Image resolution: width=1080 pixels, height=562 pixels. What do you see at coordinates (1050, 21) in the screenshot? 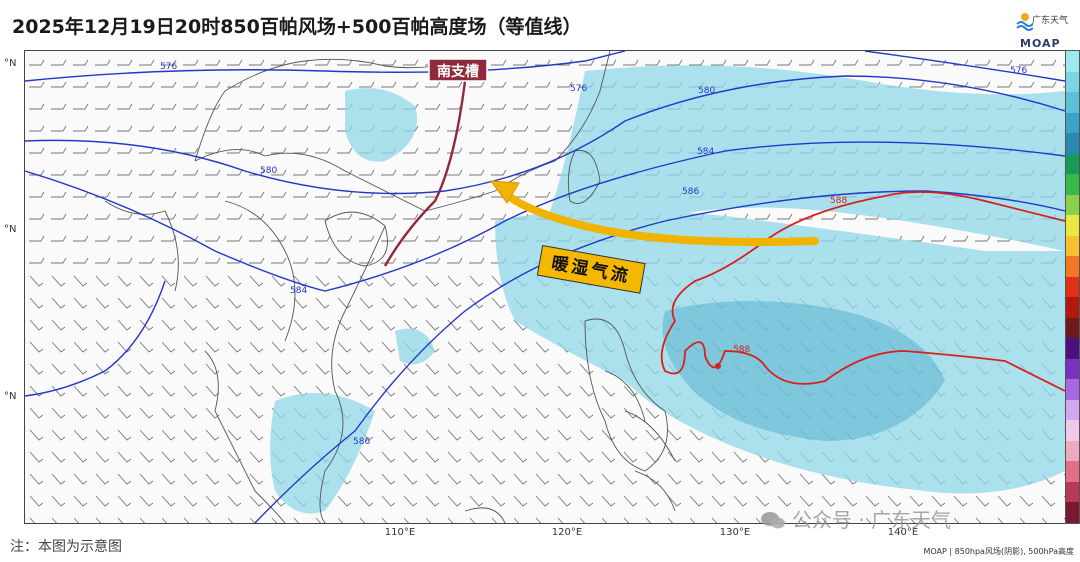
I see `brand-name-cn: 广东天气` at bounding box center [1050, 21].